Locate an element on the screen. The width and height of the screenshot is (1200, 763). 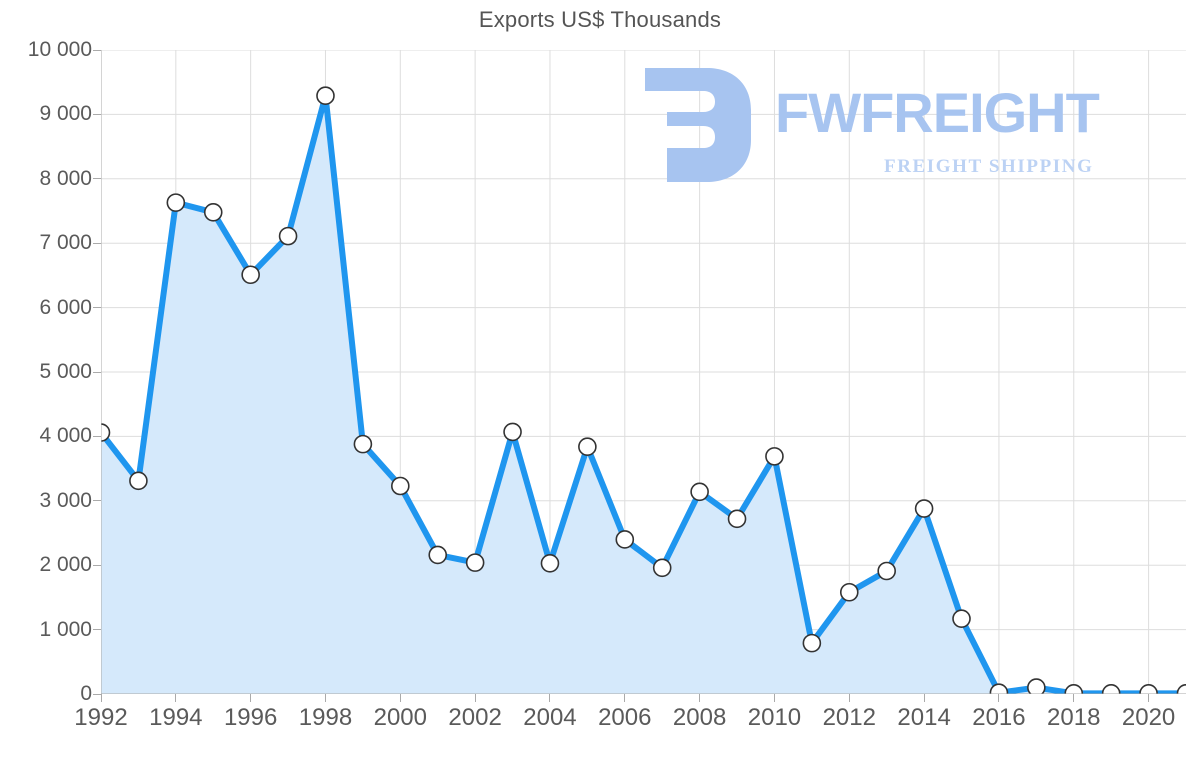
y-axis-tick-label: 8 000 is located at coordinates (65, 178).